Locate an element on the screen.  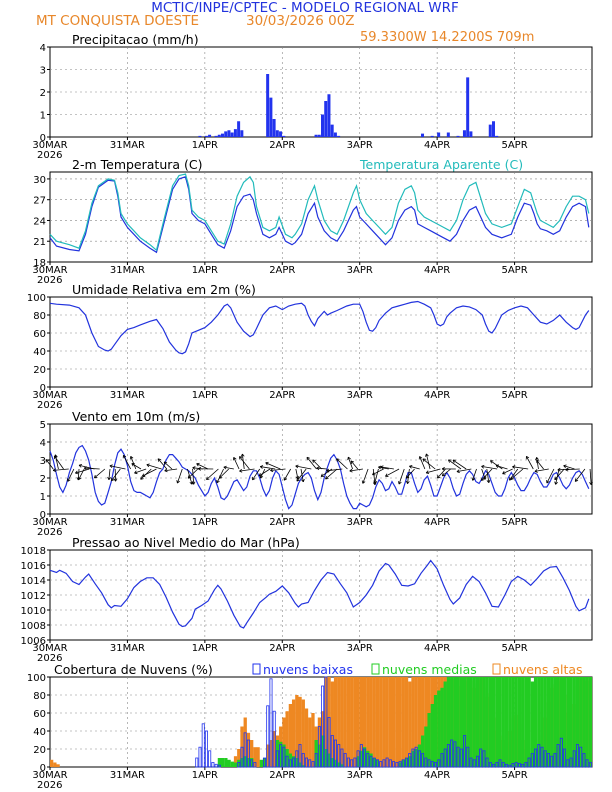
y-tick-label: 20 is located at coordinates (39, 750).